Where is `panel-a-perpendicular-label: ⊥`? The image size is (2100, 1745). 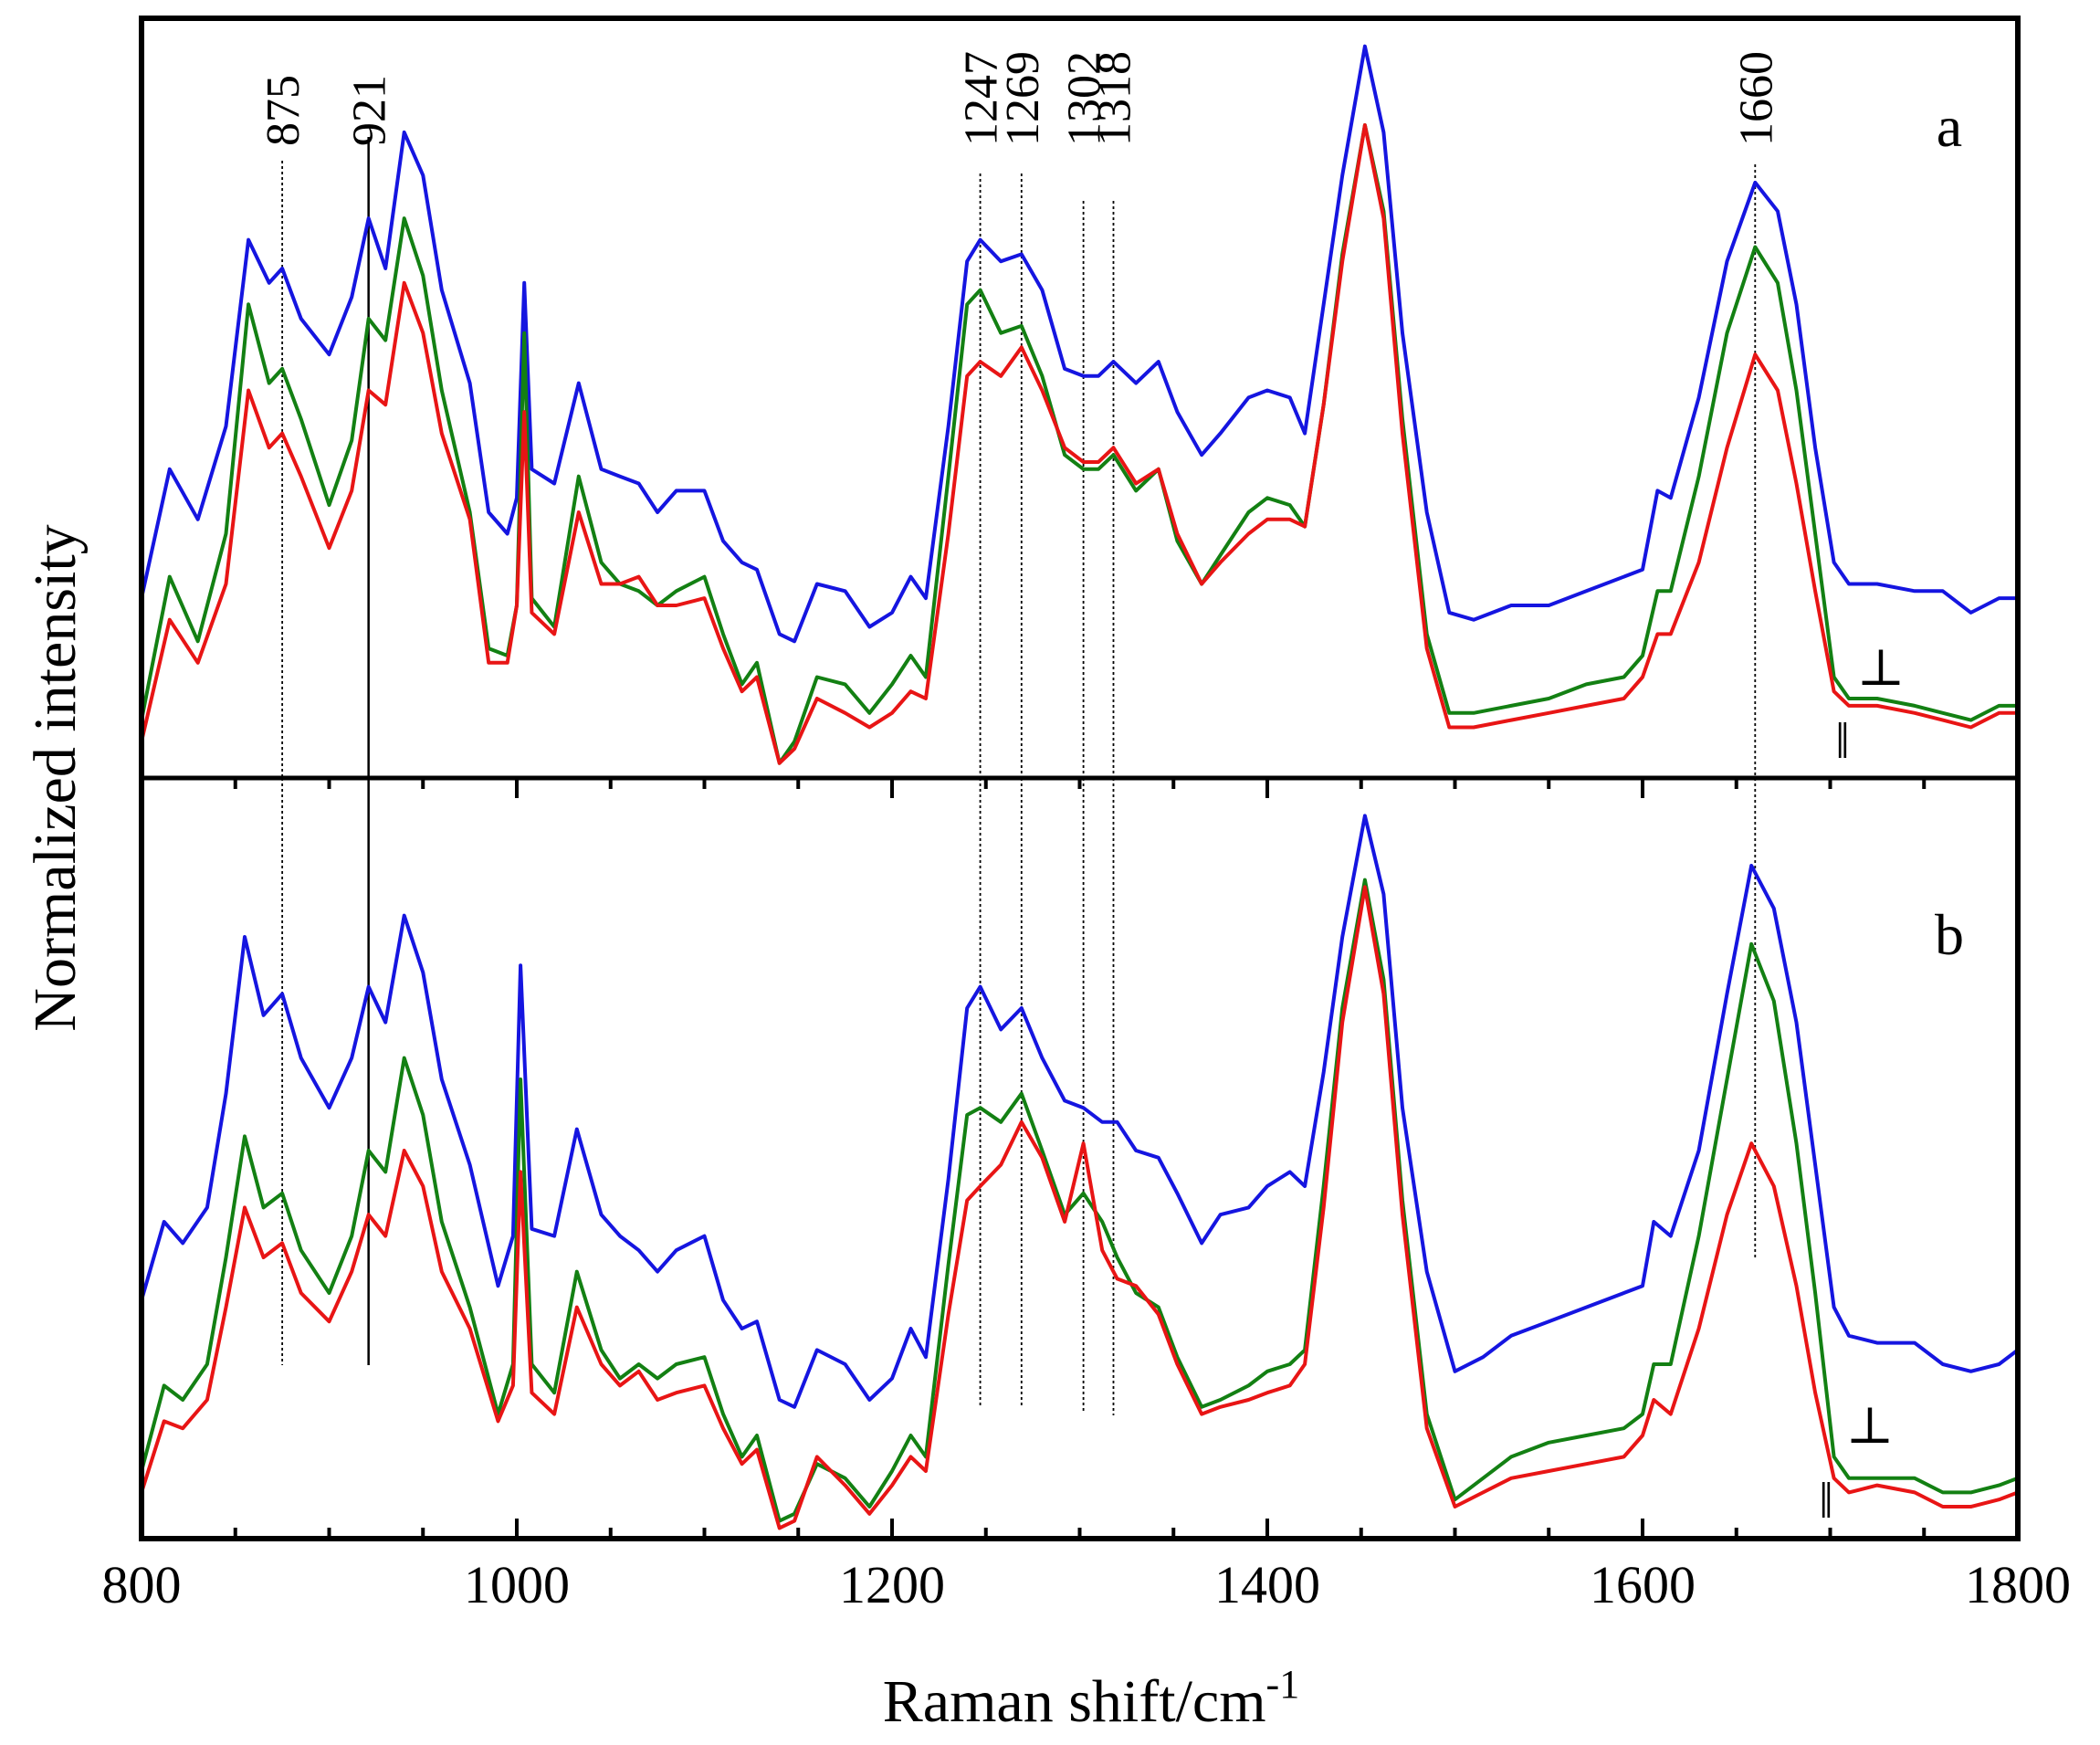 panel-a-perpendicular-label: ⊥ is located at coordinates (1882, 668).